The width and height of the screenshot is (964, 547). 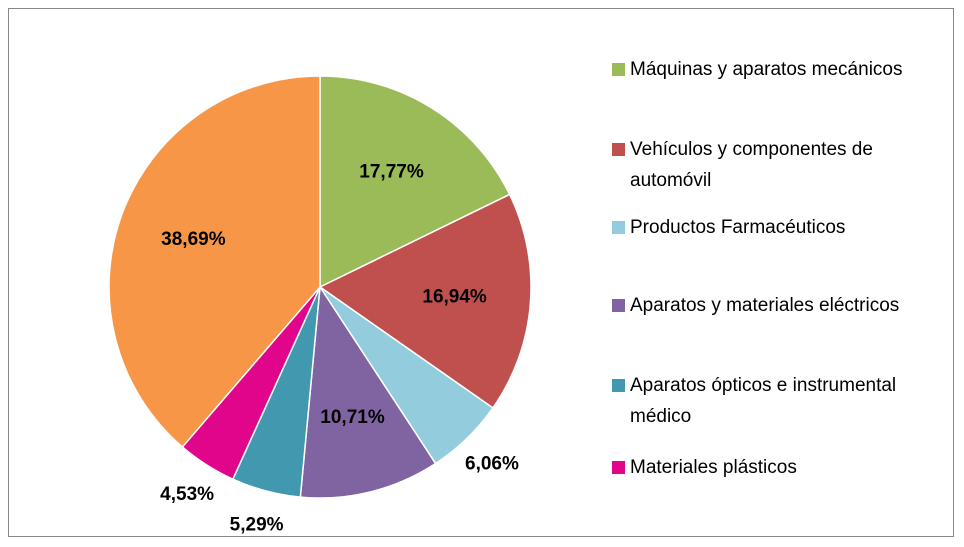 I want to click on legend-label: Aparatos y materiales eléctricos, so click(x=765, y=305).